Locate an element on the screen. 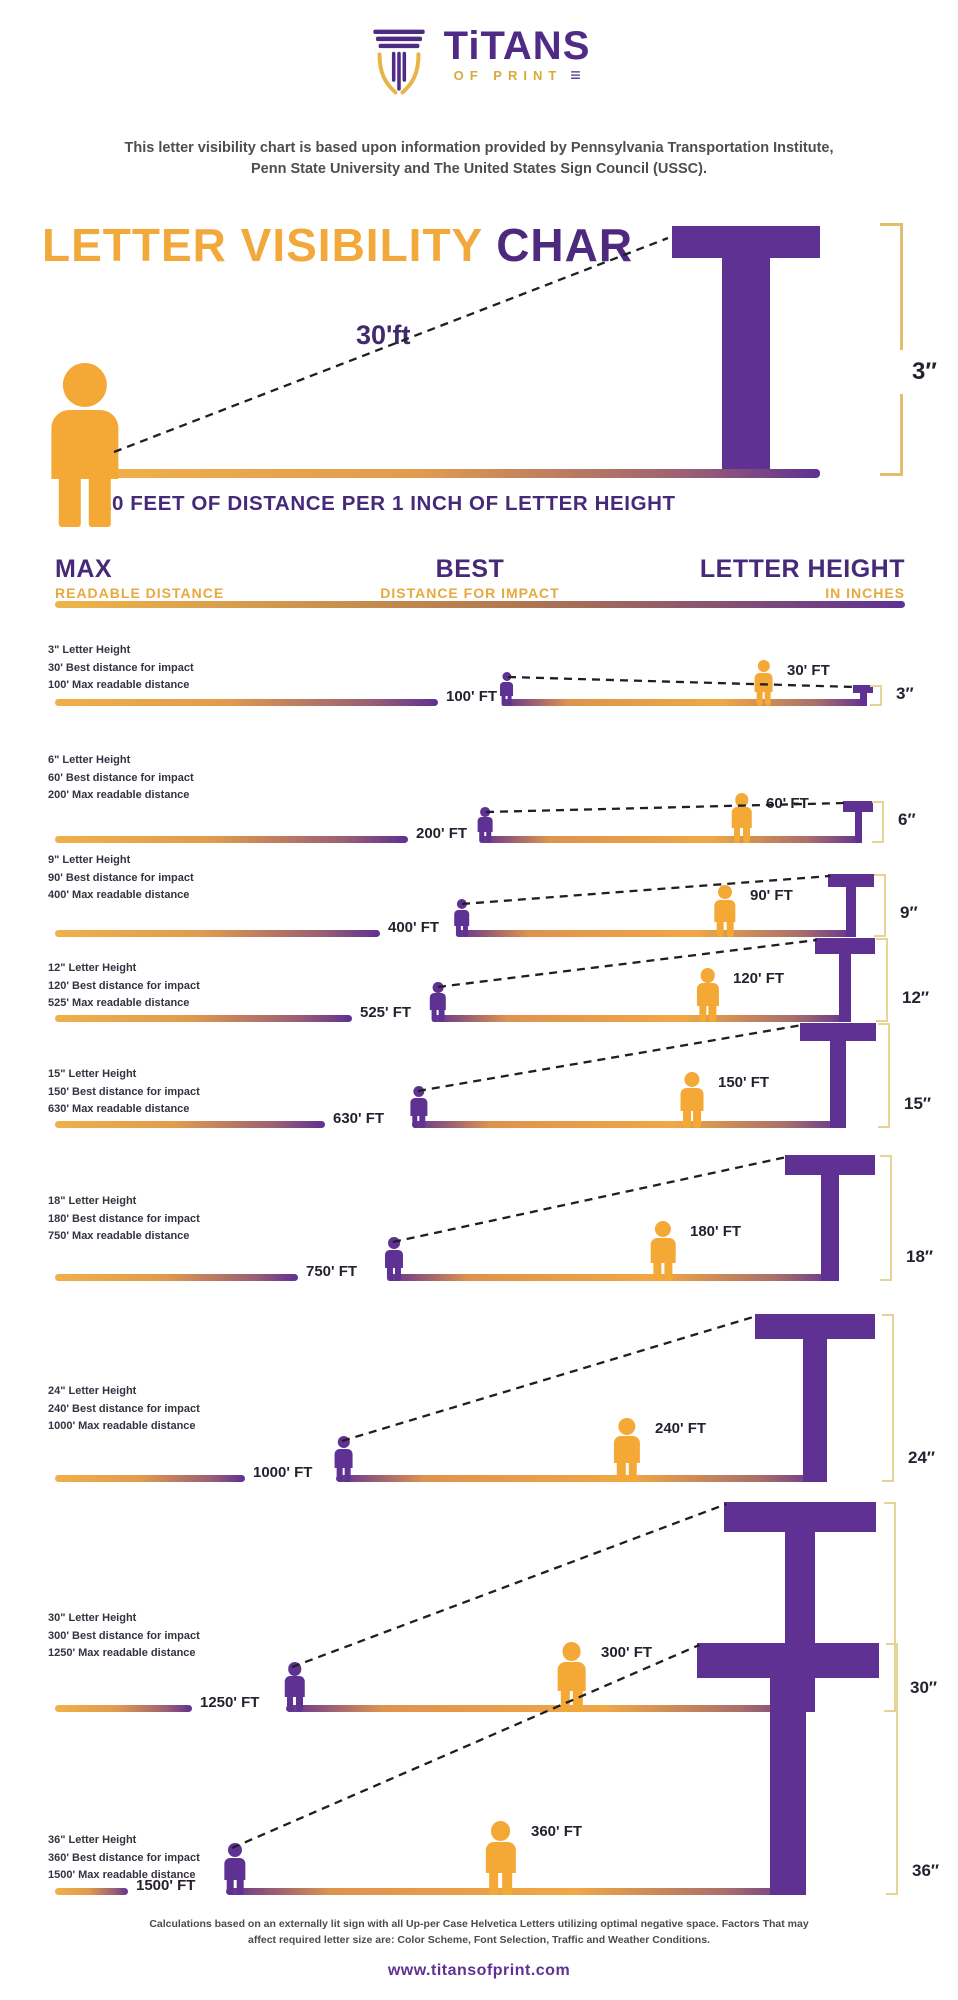  brand-name: TiTANS is located at coordinates (517, 46).